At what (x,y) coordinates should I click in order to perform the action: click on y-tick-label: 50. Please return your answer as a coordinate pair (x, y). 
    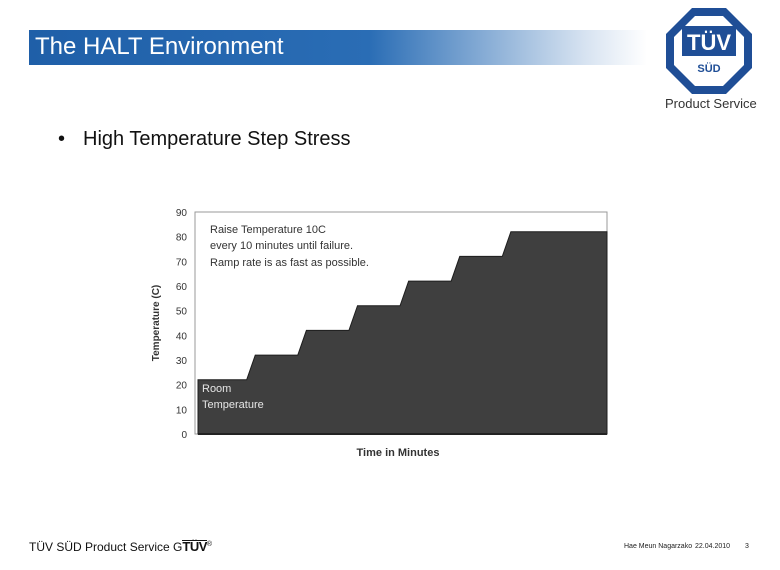
    Looking at the image, I should click on (182, 312).